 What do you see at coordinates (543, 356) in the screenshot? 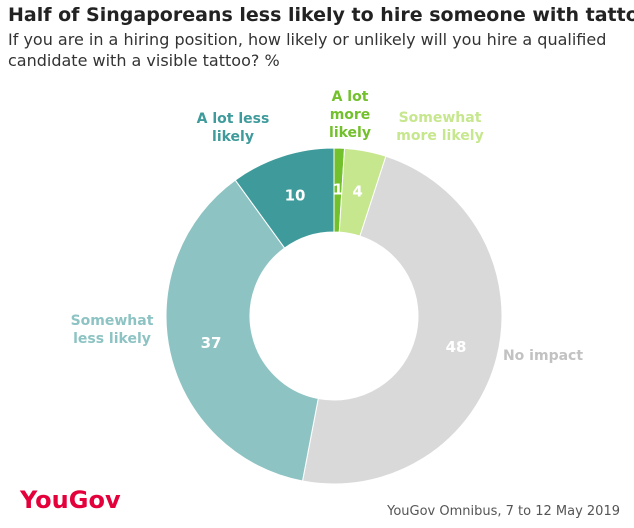
I see `category-label: No impact` at bounding box center [543, 356].